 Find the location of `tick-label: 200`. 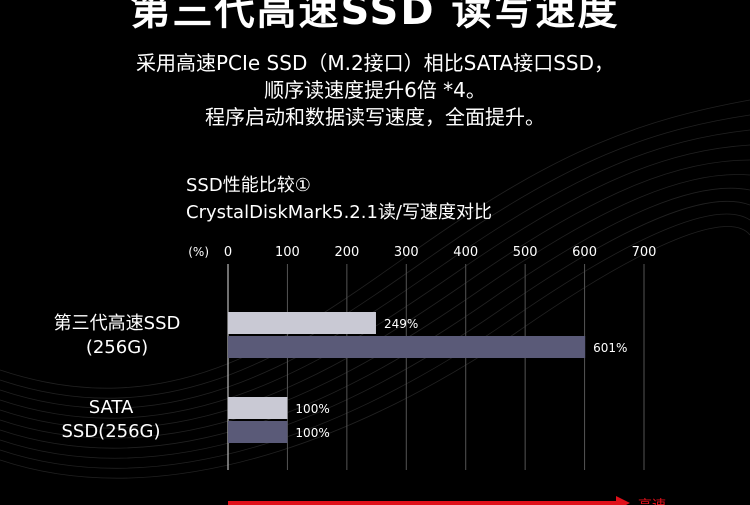

tick-label: 200 is located at coordinates (346, 252).